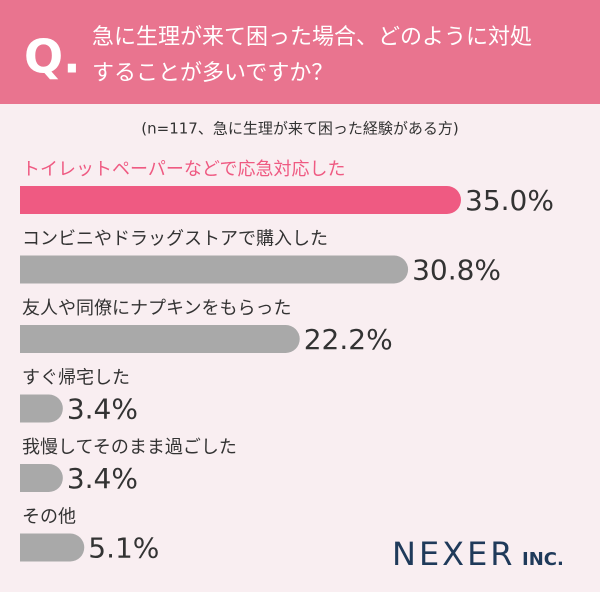 This screenshot has width=600, height=592. What do you see at coordinates (509, 200) in the screenshot?
I see `value-label: 35.0%` at bounding box center [509, 200].